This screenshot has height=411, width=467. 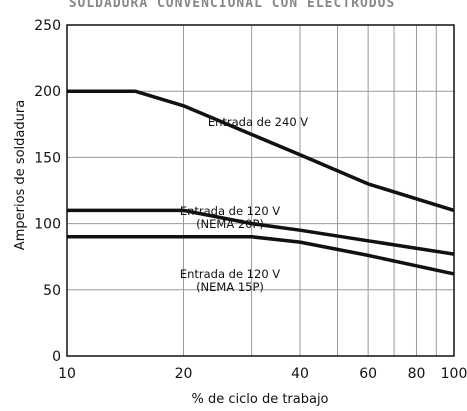 I want to click on x-tick-label: 10, so click(x=67, y=374).